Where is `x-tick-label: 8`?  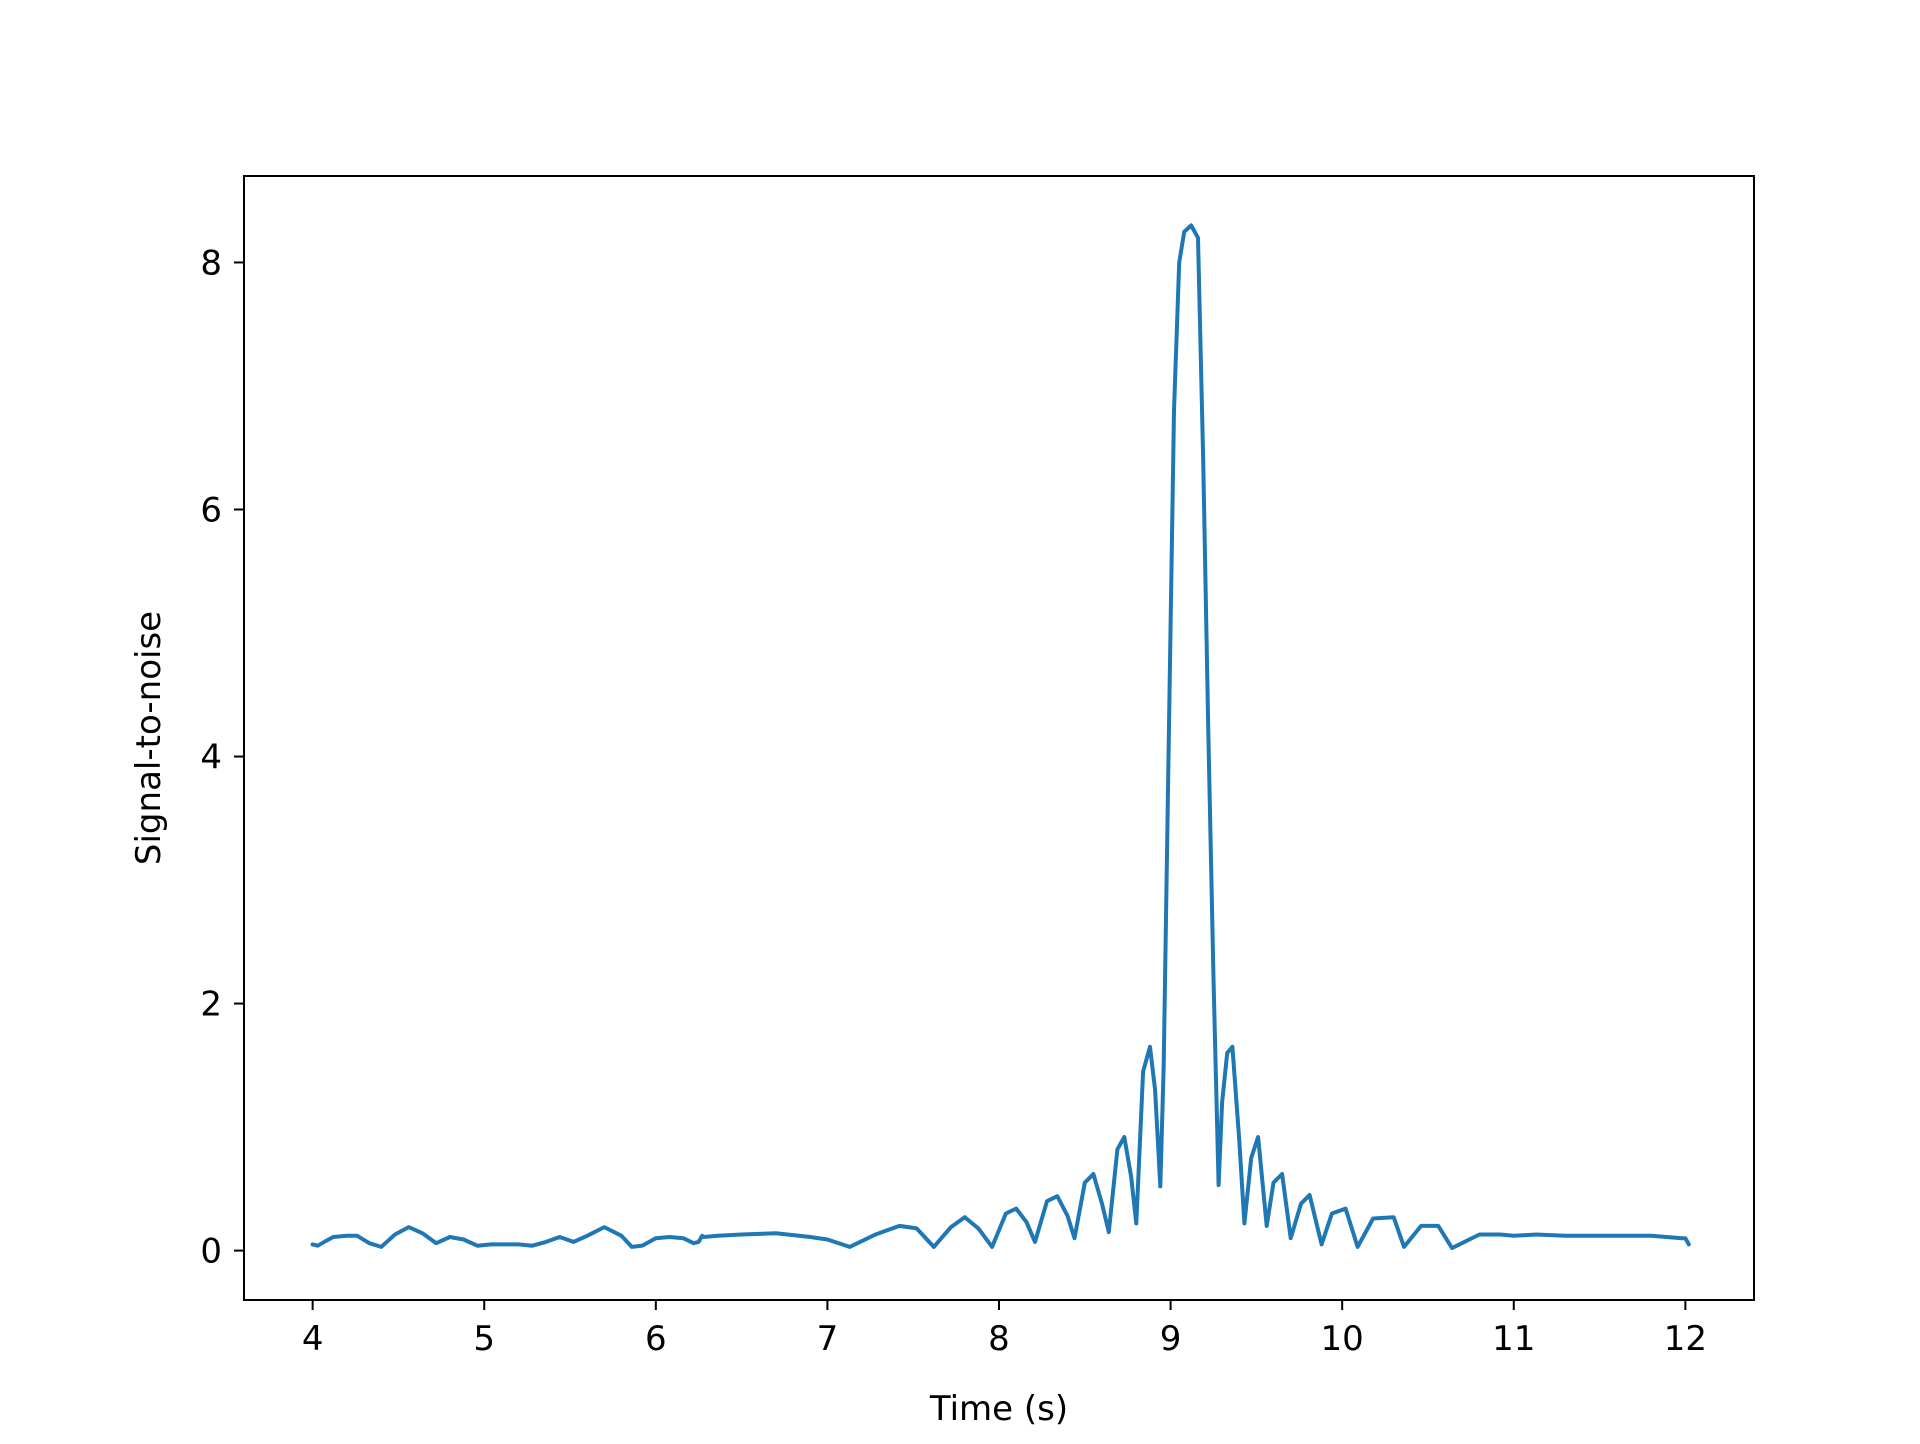 x-tick-label: 8 is located at coordinates (999, 1339).